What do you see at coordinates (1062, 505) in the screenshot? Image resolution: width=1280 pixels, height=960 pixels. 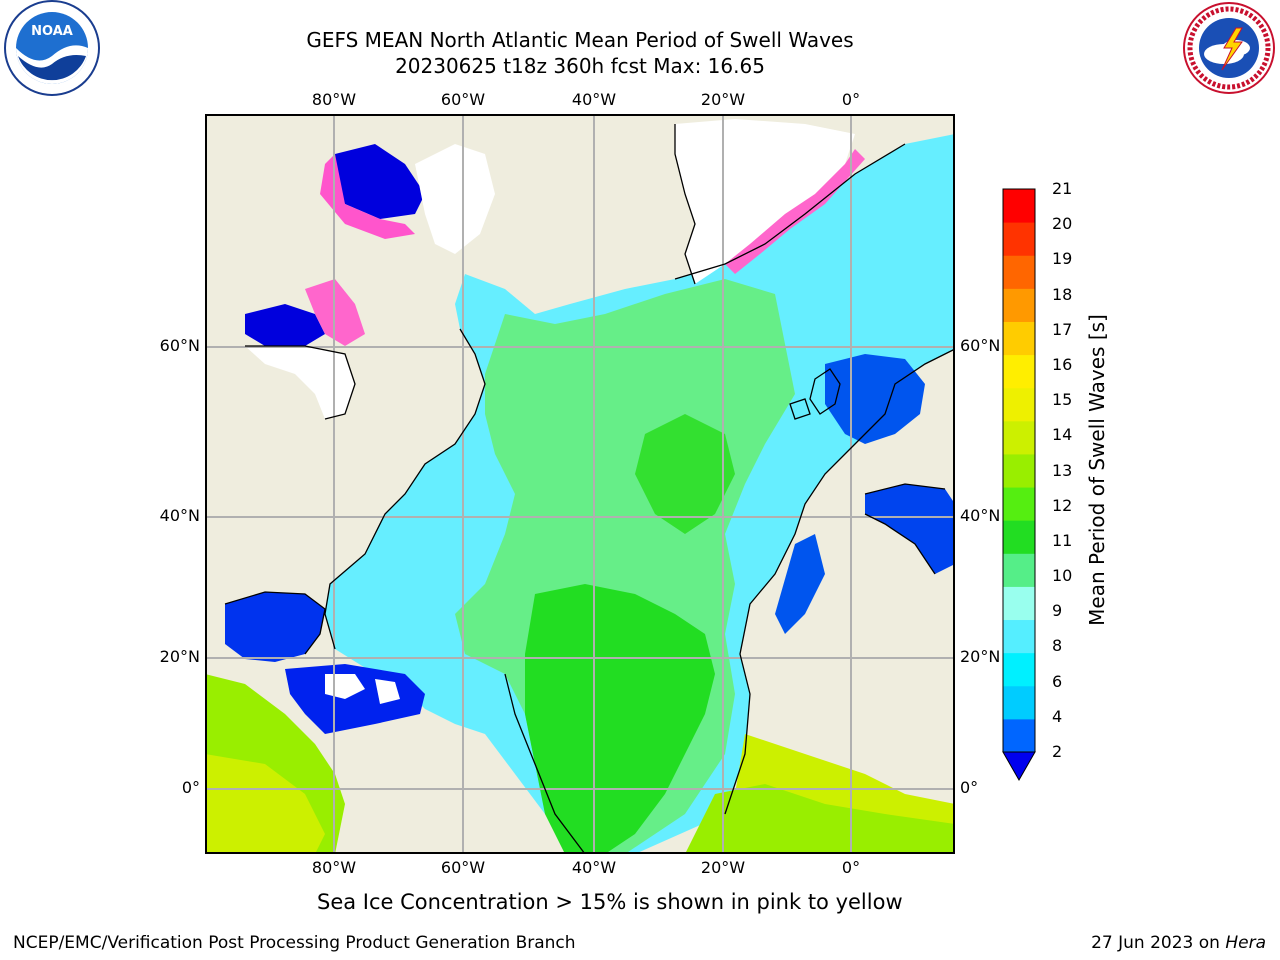 I see `colorbar-tick: 12` at bounding box center [1062, 505].